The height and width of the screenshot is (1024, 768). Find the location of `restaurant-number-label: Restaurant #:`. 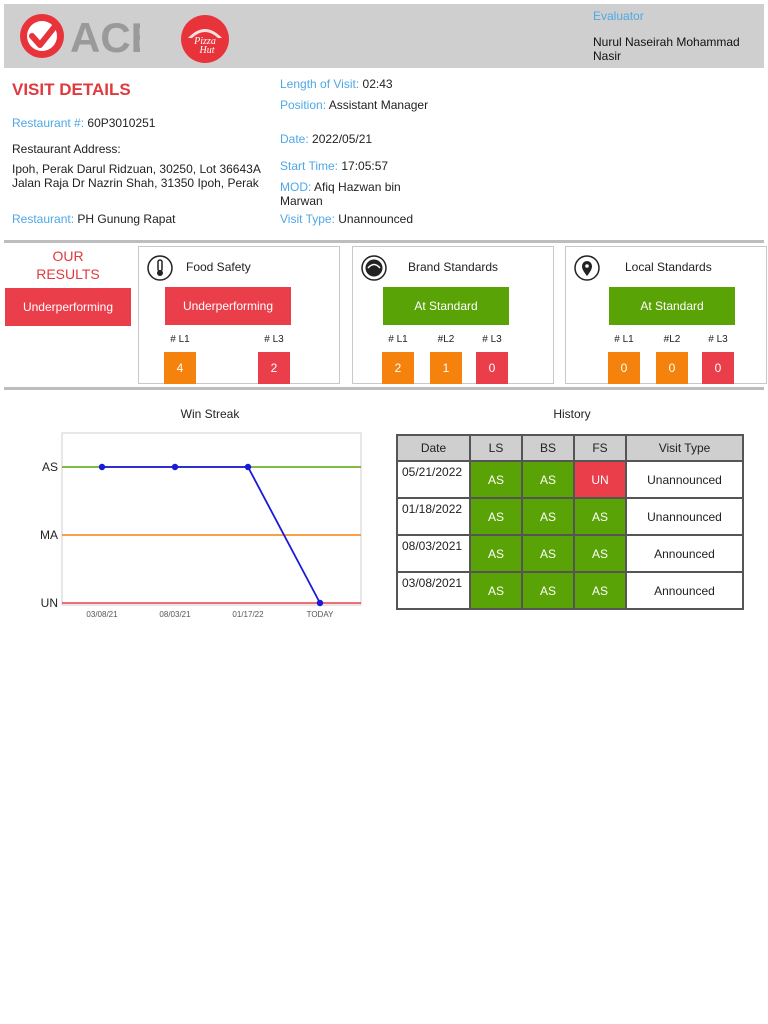

restaurant-number-label: Restaurant #: is located at coordinates (48, 123).